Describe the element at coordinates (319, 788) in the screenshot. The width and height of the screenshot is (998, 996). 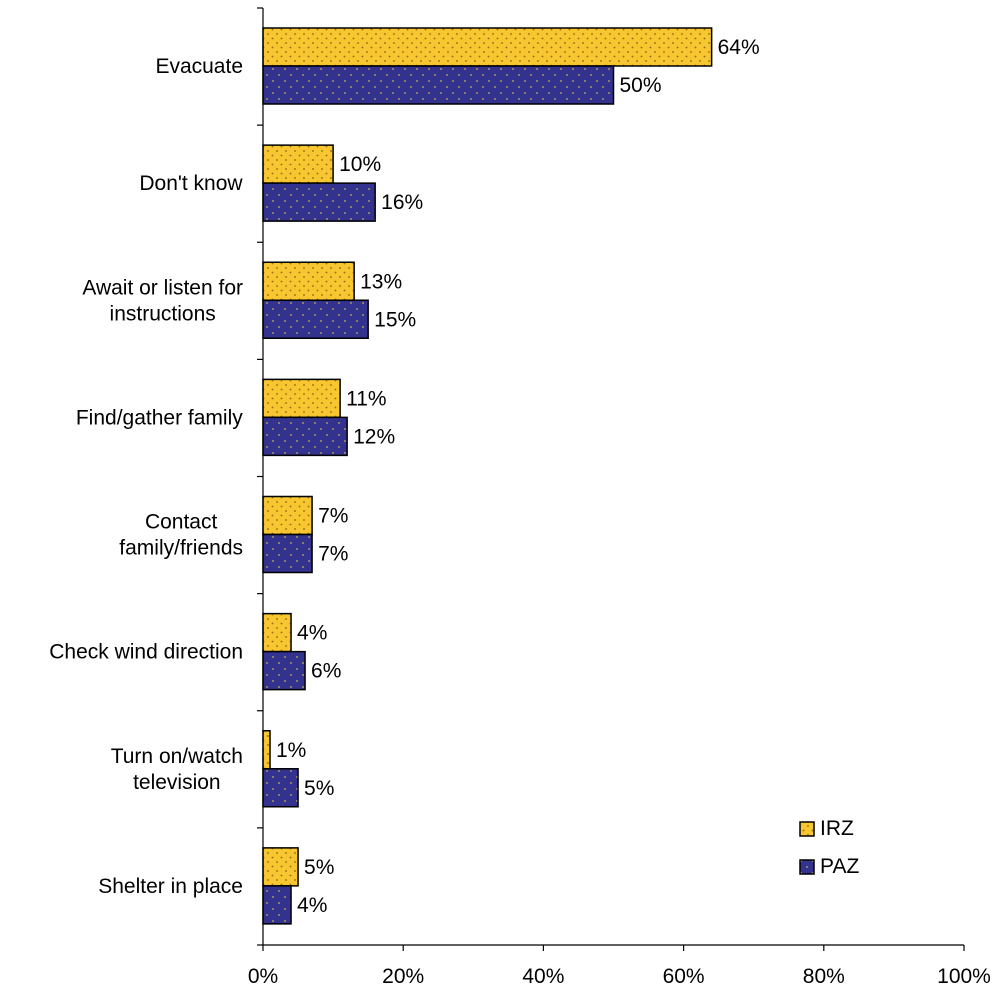
I see `data-label-paz: 5%` at that location.